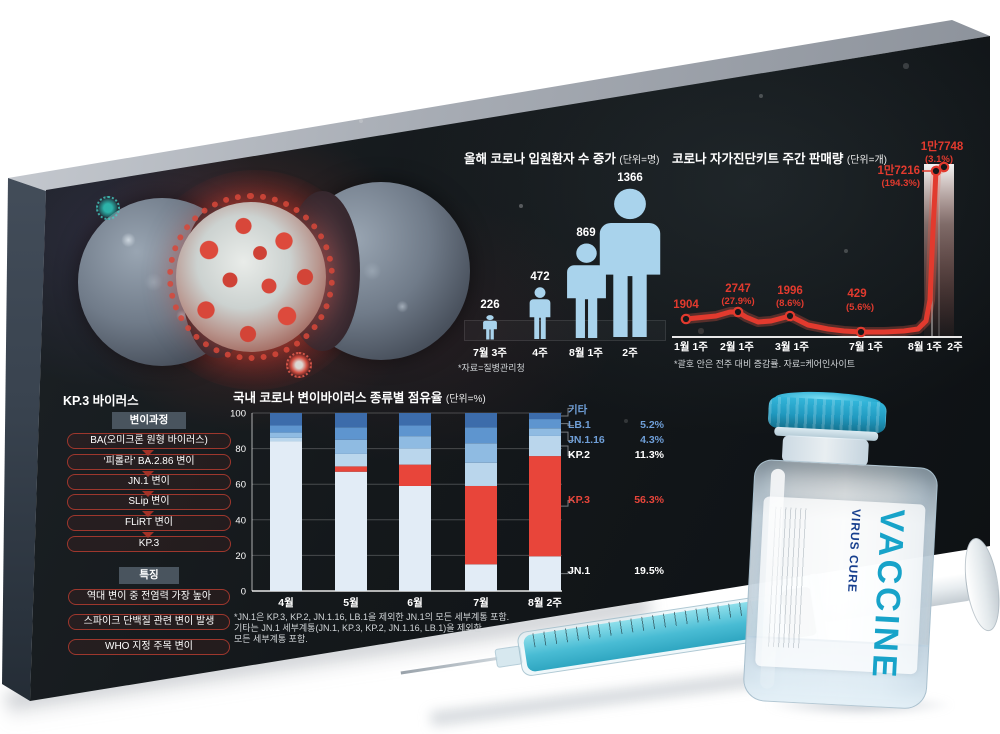 This screenshot has width=1000, height=734. What do you see at coordinates (465, 399) in the screenshot?
I see `chart-variant-share-unit: (단위=%)` at bounding box center [465, 399].